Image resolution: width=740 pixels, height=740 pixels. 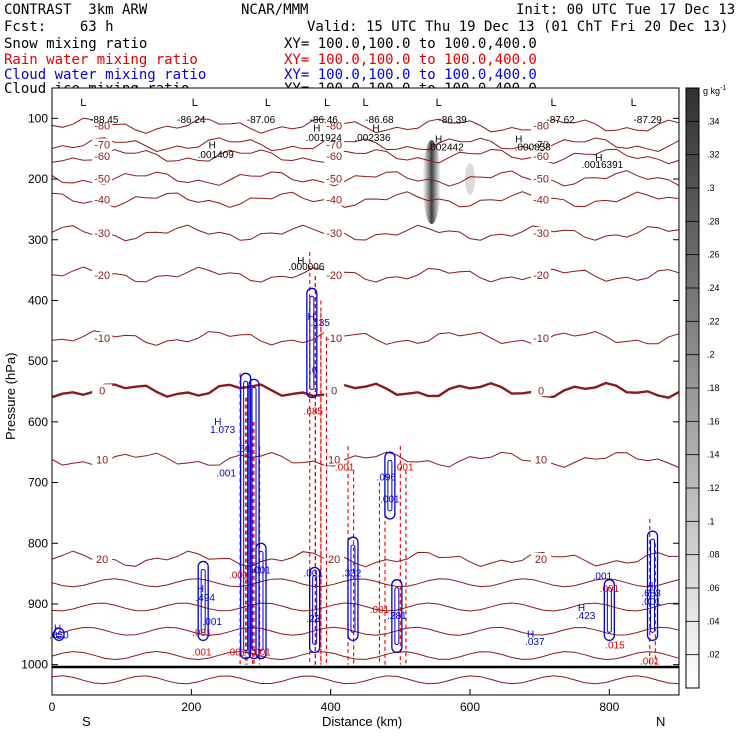 What do you see at coordinates (101, 60) in the screenshot?
I see `field-label-rain: Rain water mixing ratio` at bounding box center [101, 60].